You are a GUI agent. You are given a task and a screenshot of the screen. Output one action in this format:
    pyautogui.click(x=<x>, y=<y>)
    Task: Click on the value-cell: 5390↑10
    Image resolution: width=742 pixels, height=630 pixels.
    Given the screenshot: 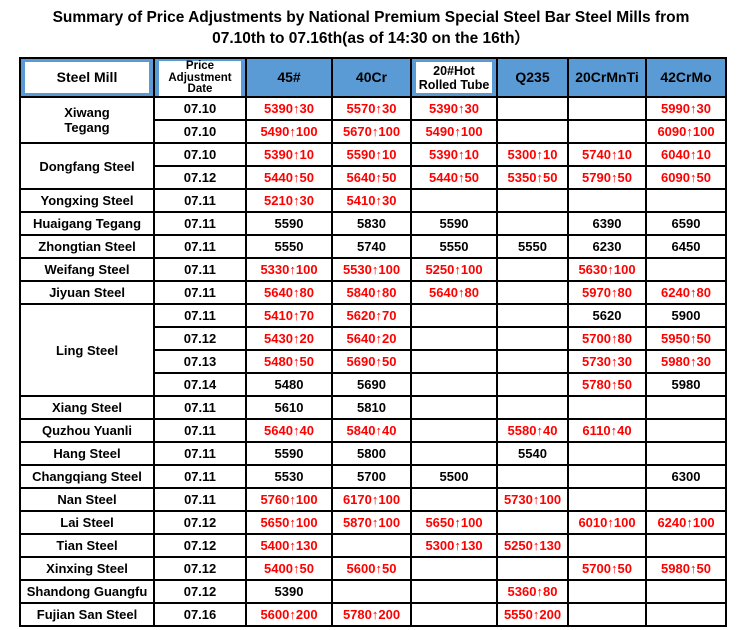 What is the action you would take?
    pyautogui.click(x=289, y=154)
    